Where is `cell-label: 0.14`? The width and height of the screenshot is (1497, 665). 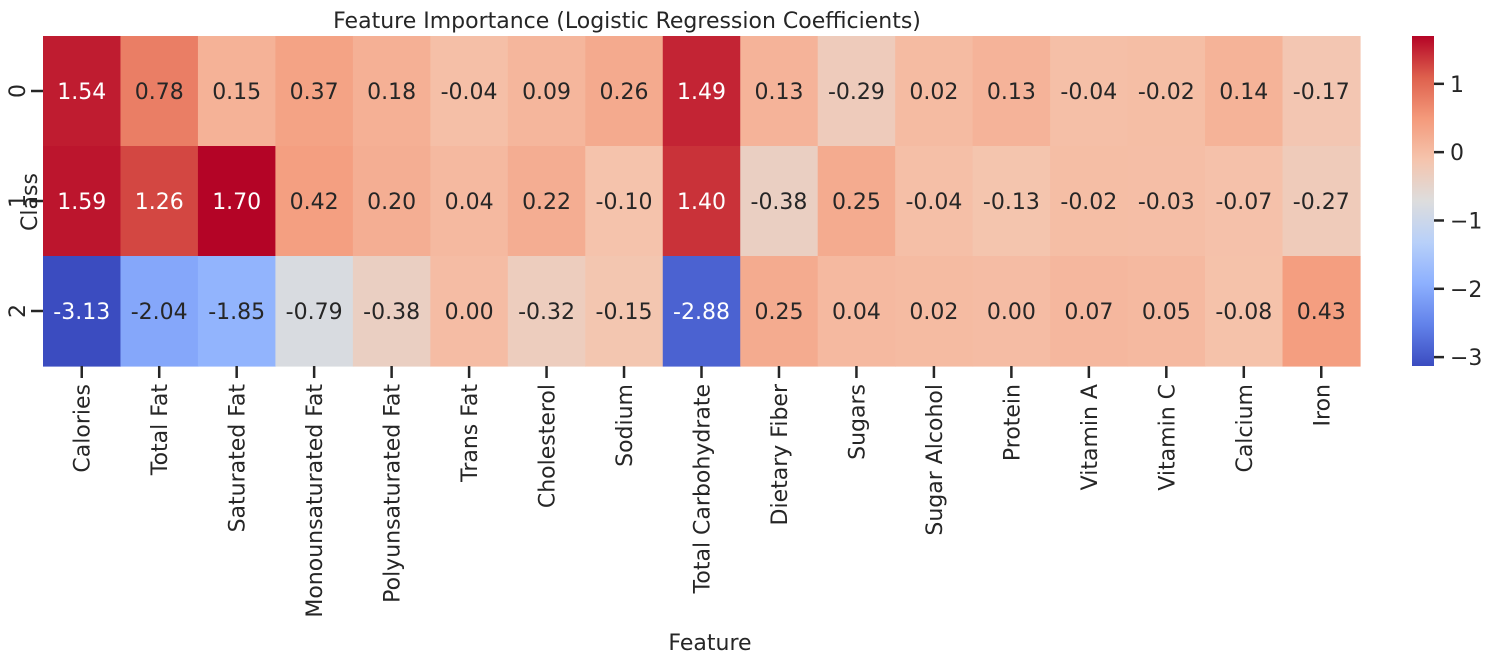 cell-label: 0.14 is located at coordinates (1243, 92).